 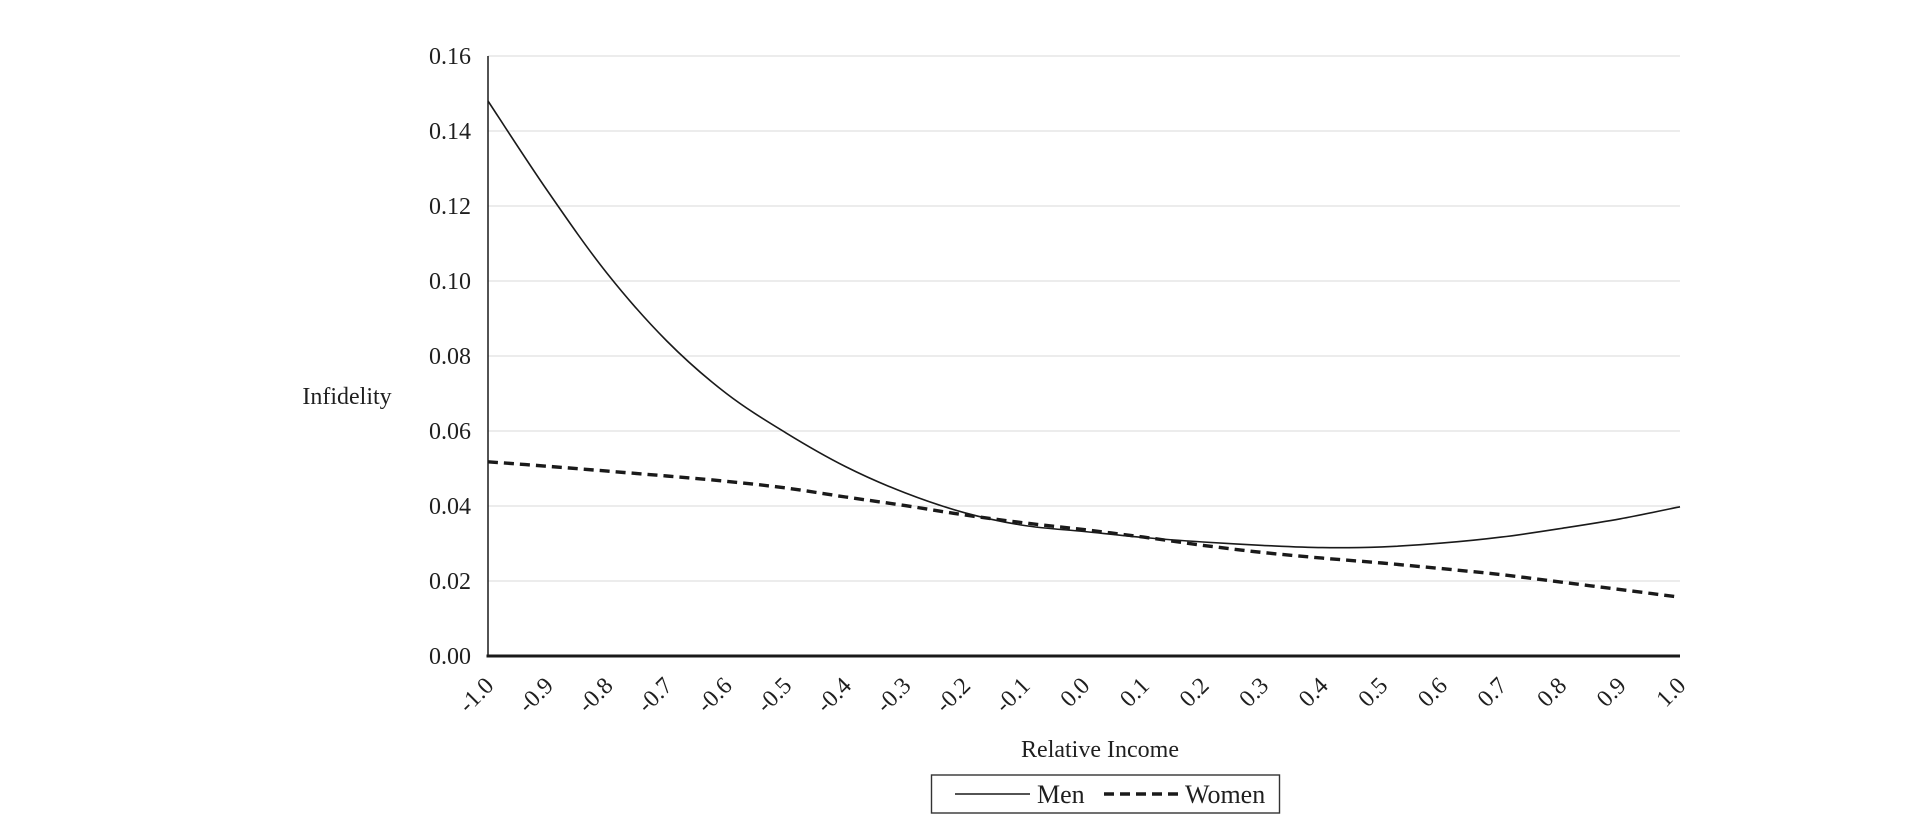 I want to click on x-tick-label: 0.2, so click(x=1195, y=693).